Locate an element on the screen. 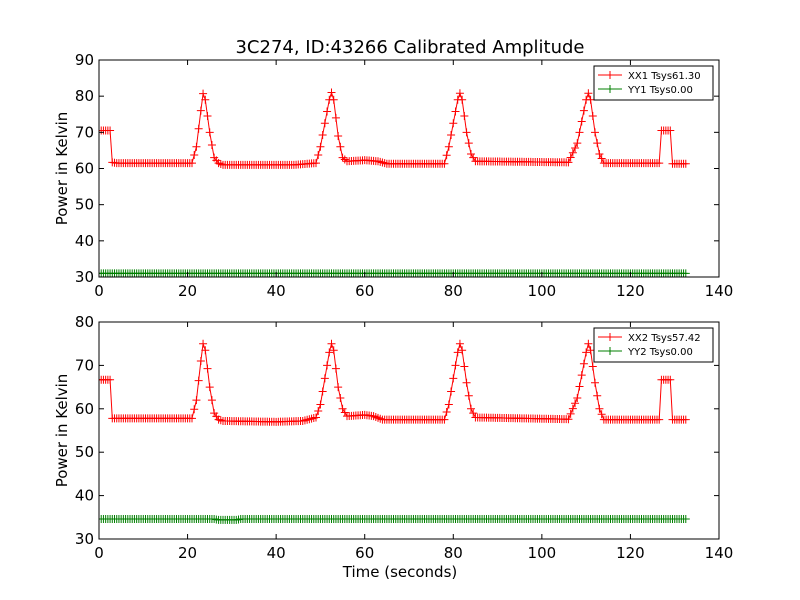 This screenshot has height=600, width=800. y-tick-label: 30 is located at coordinates (84, 539).